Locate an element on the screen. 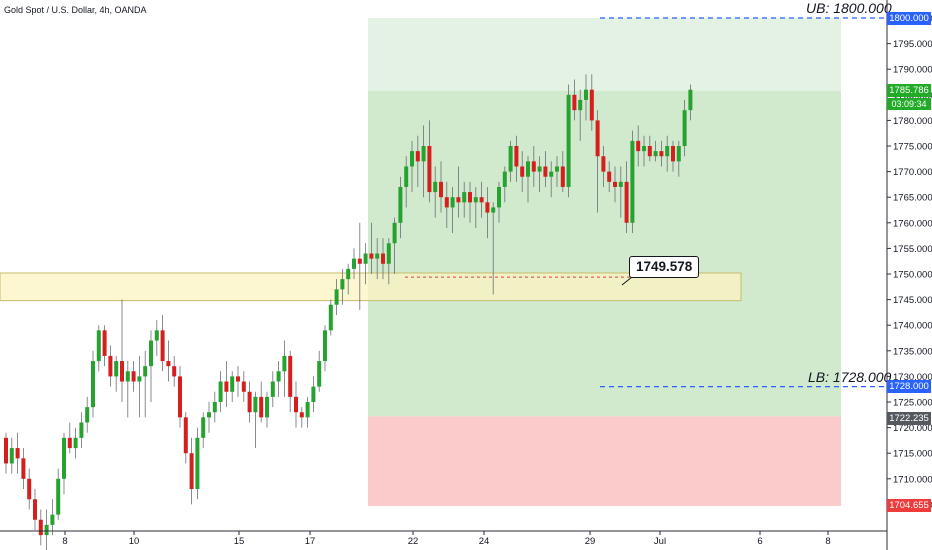 The width and height of the screenshot is (932, 550). price-tick-label: 1745.000 is located at coordinates (912, 300).